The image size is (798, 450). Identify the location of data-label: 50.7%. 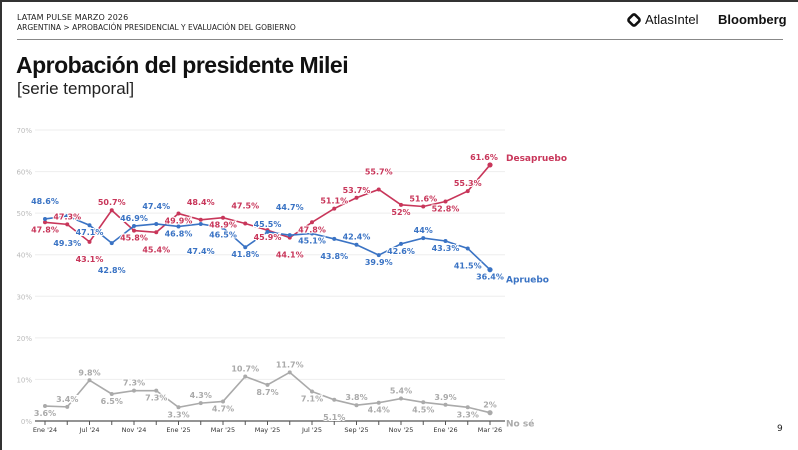
(112, 202).